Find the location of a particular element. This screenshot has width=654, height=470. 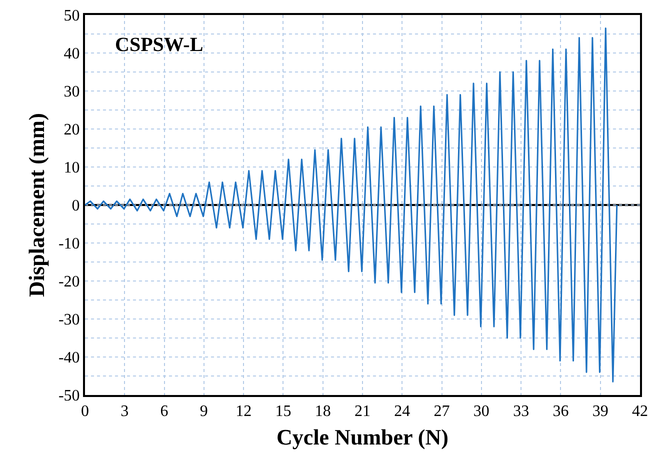

x-tick-label: 18 is located at coordinates (322, 411).